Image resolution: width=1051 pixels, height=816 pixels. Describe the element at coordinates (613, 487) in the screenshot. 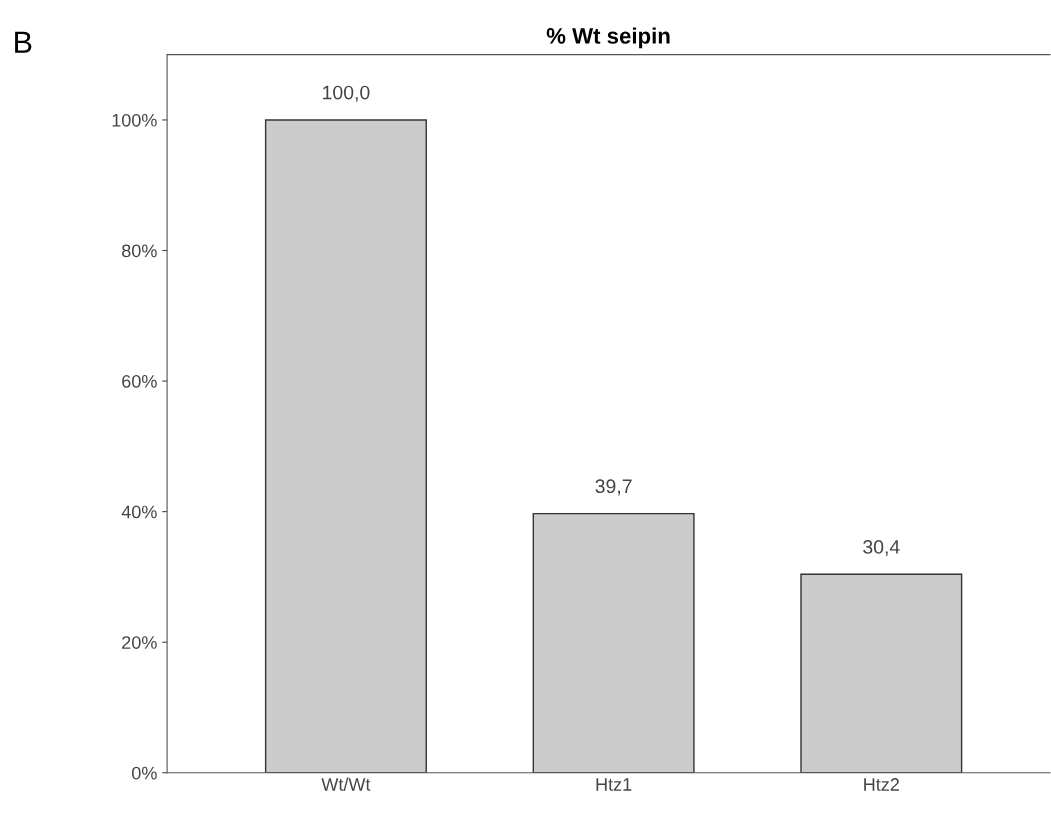

I see `data-label: 39,7` at that location.